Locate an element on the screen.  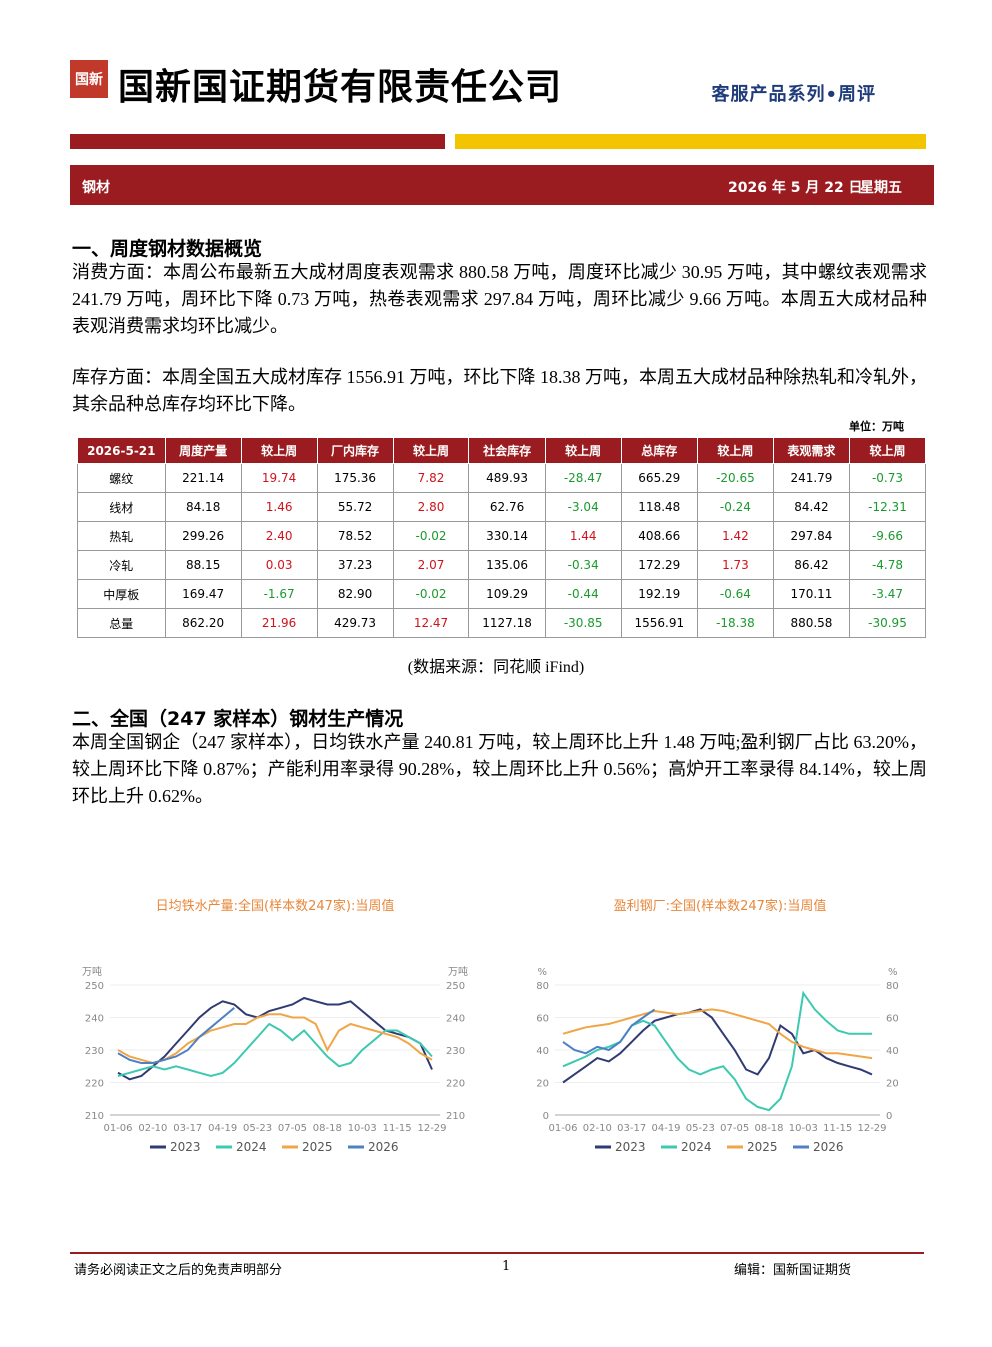
footer-rule is located at coordinates (497, 1253).